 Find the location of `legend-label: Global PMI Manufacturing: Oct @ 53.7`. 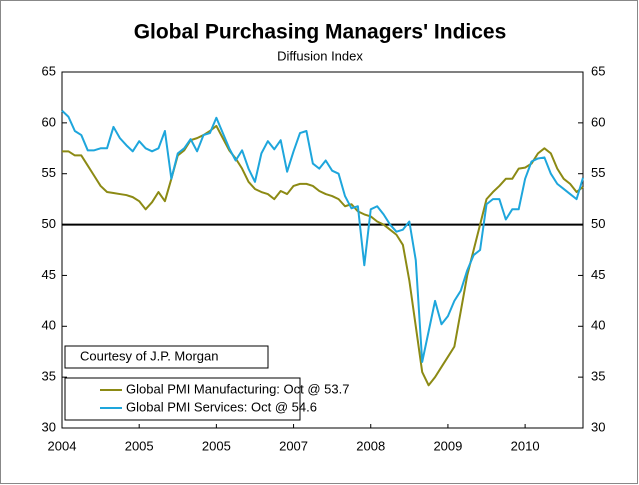

legend-label: Global PMI Manufacturing: Oct @ 53.7 is located at coordinates (237, 388).